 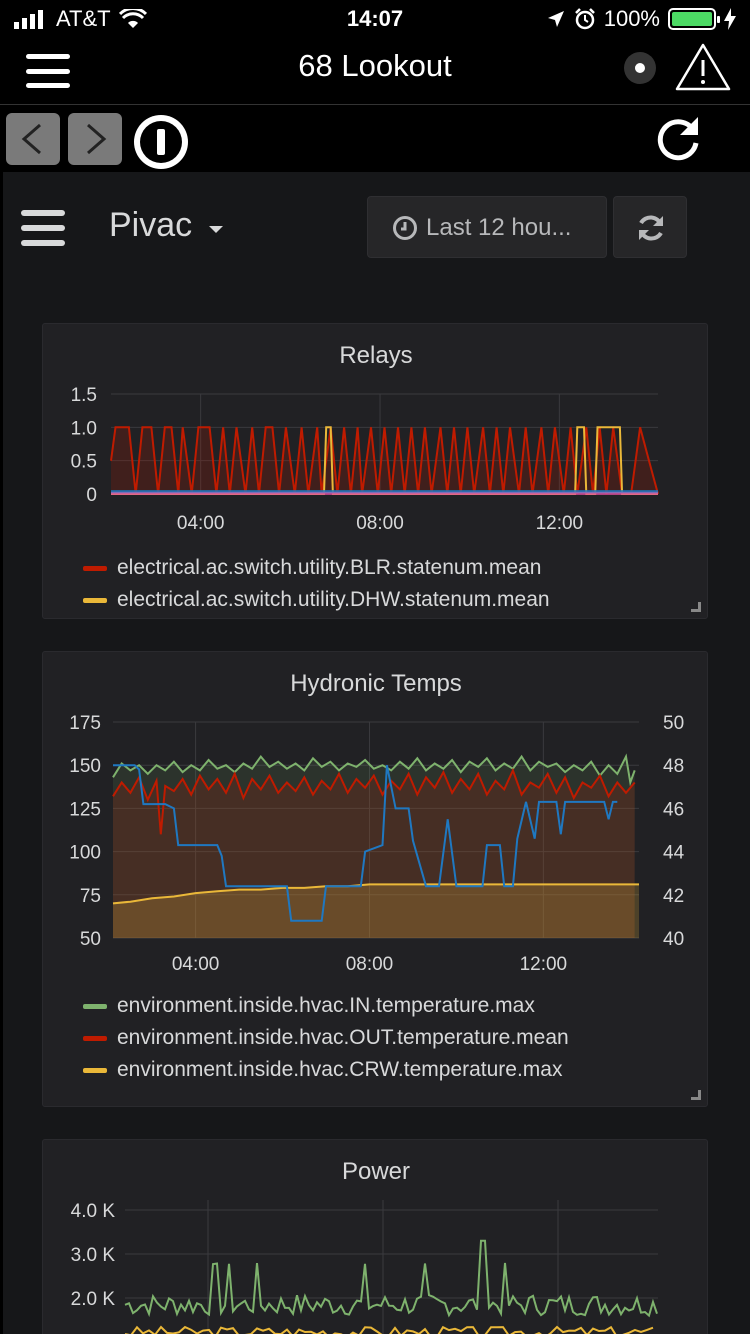 I want to click on battery-percent: 100%, so click(x=631, y=18).